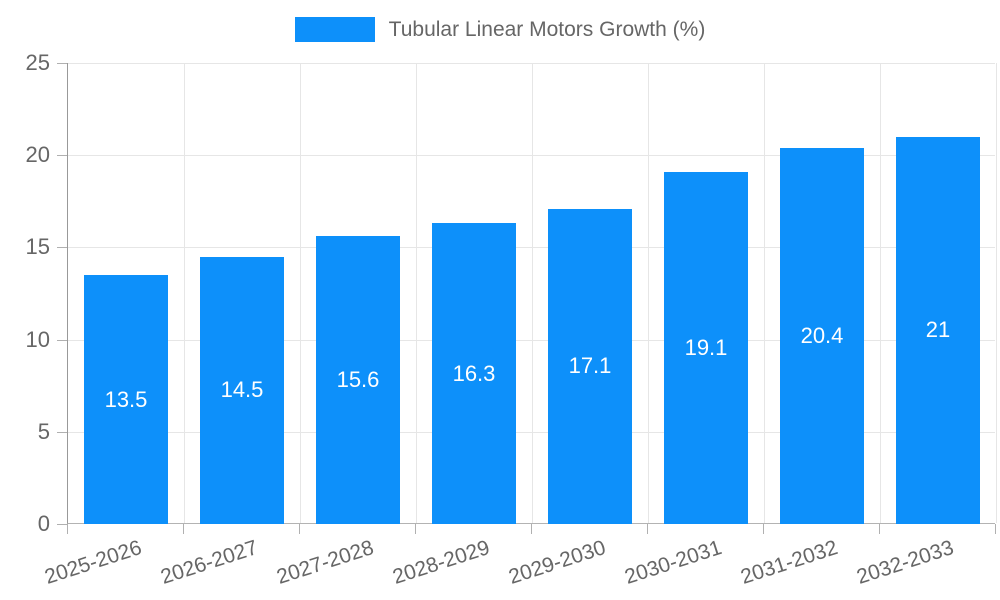 The width and height of the screenshot is (1000, 600). Describe the element at coordinates (37, 247) in the screenshot. I see `y-tick-label: 15` at that location.